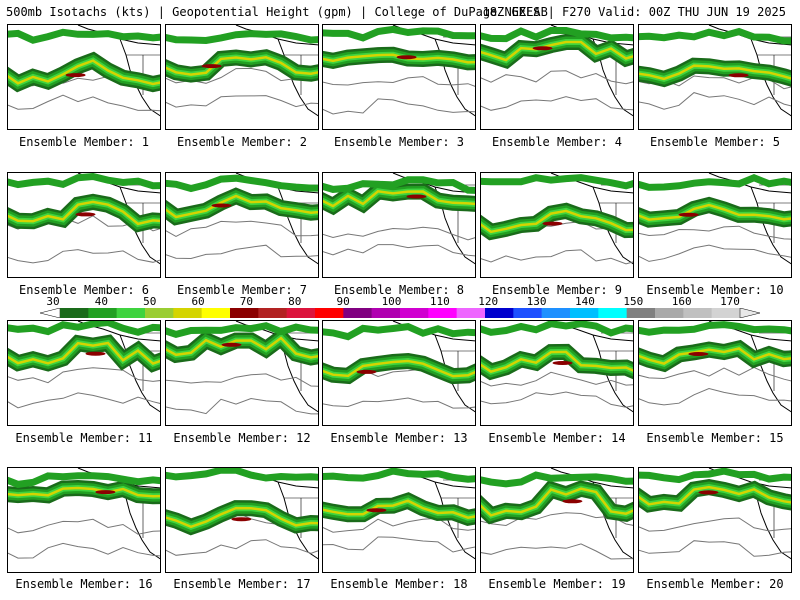 This screenshot has width=800, height=600. I want to click on coastline, so click(749, 367).